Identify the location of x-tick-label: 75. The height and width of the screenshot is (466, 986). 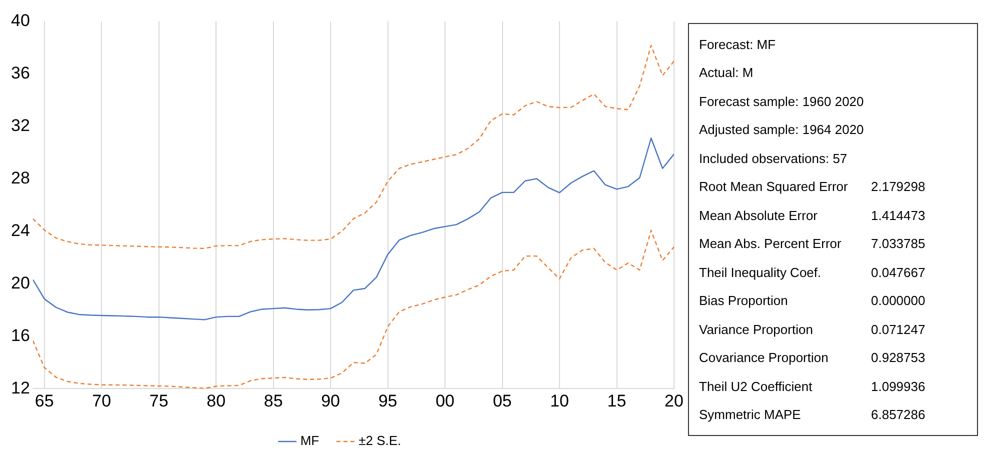
(158, 400).